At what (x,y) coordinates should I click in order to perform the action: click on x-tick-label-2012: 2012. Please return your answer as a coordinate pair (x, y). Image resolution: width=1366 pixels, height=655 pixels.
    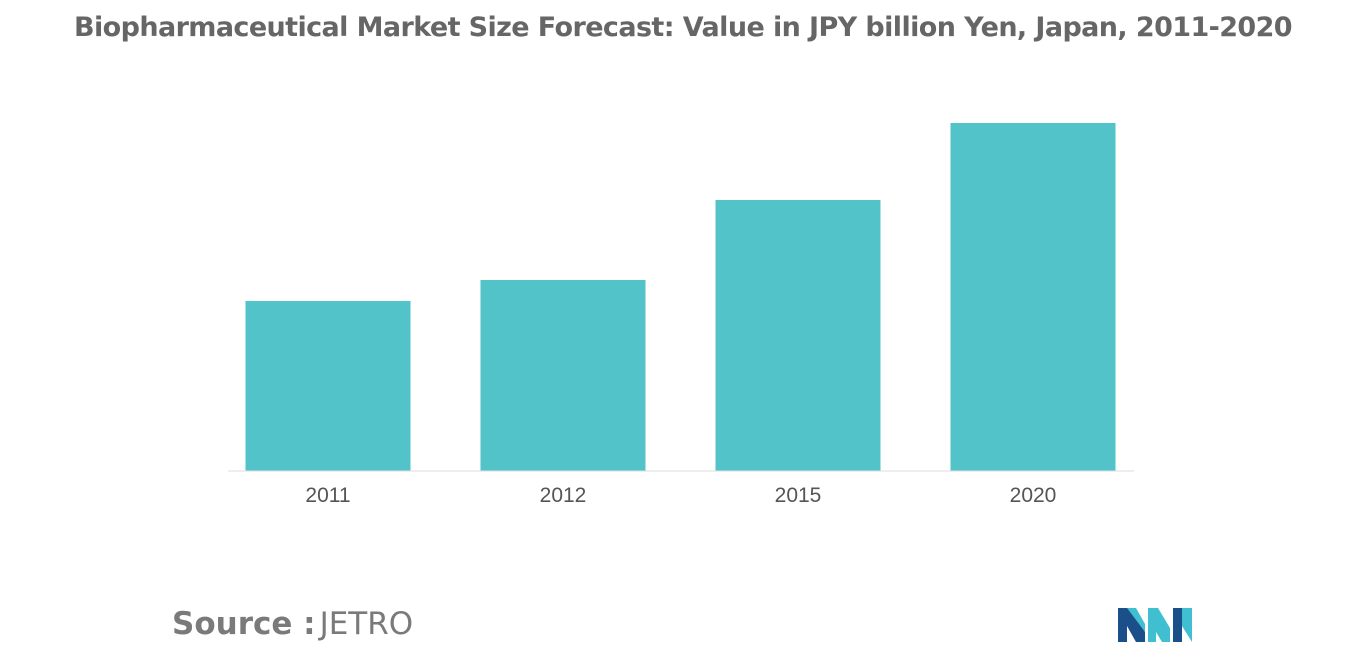
    Looking at the image, I should click on (563, 495).